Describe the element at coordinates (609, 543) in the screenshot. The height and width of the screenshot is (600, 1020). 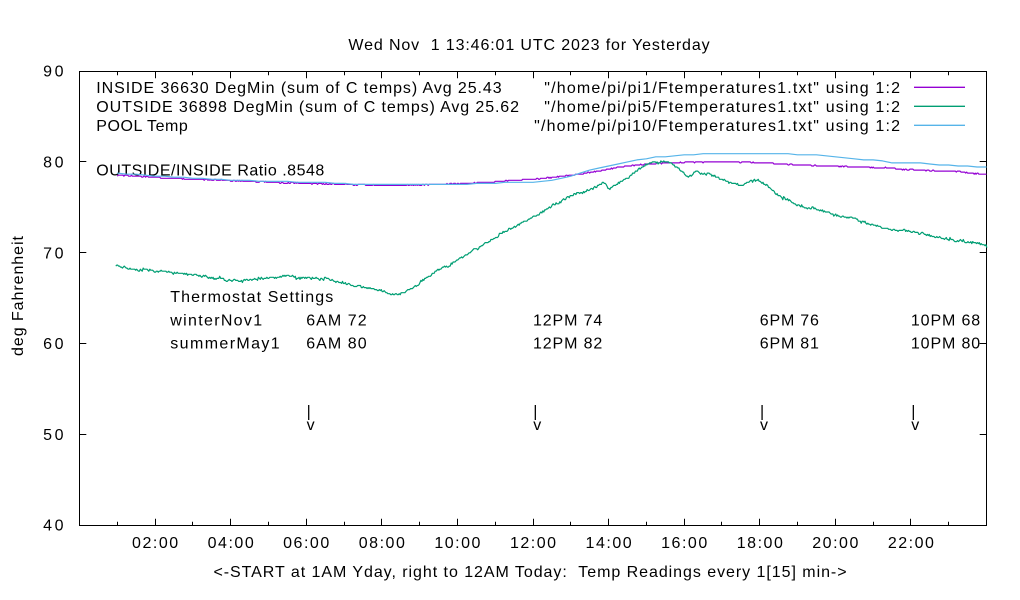
I see `svg-text: 14:00` at that location.